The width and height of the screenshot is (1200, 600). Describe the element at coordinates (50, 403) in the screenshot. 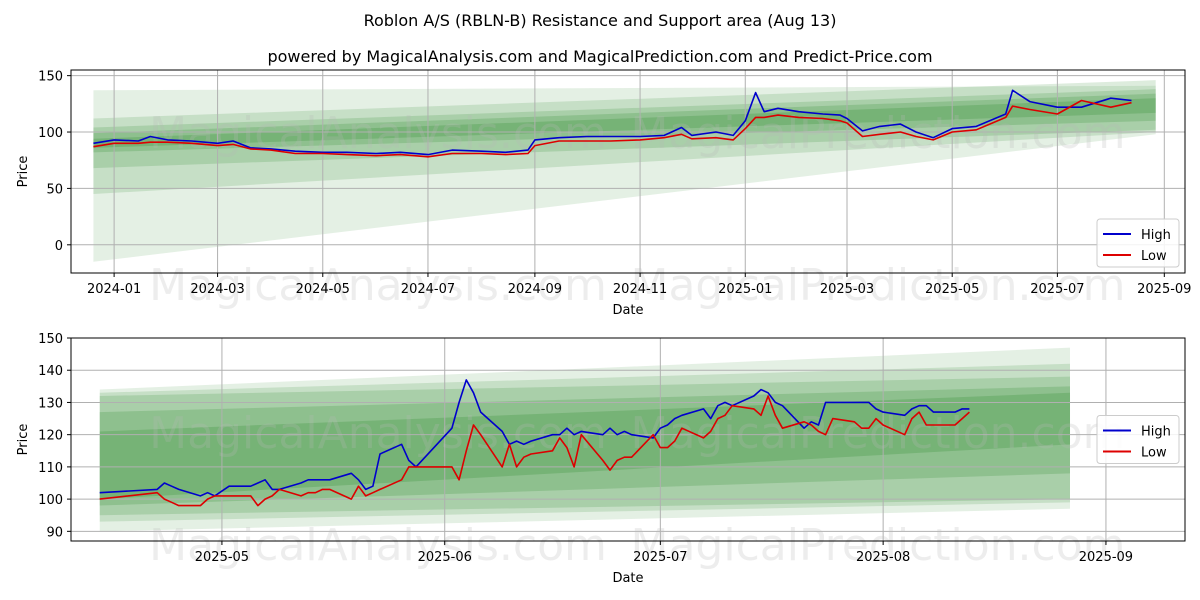

I see `y-tick-label: 130` at that location.